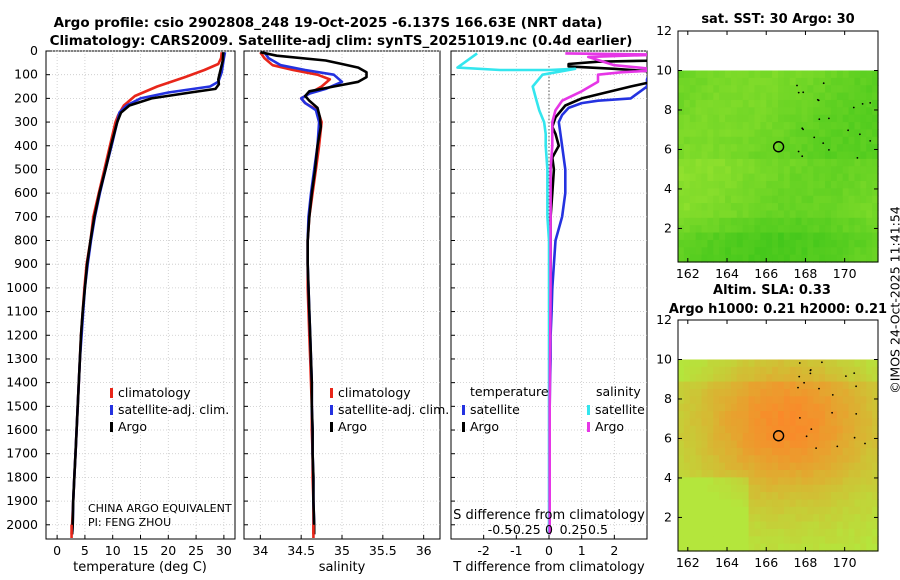  I want to click on sla-map-subtitle: Argo h1000: 0.21 h2000: 0.21, so click(778, 309).